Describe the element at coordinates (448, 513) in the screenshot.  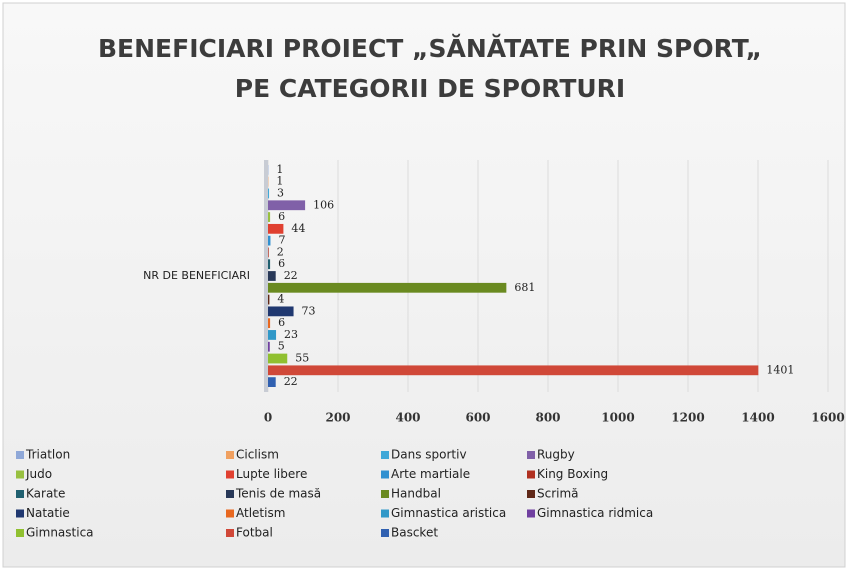
I see `legend-label: Gimnastica aristica` at that location.